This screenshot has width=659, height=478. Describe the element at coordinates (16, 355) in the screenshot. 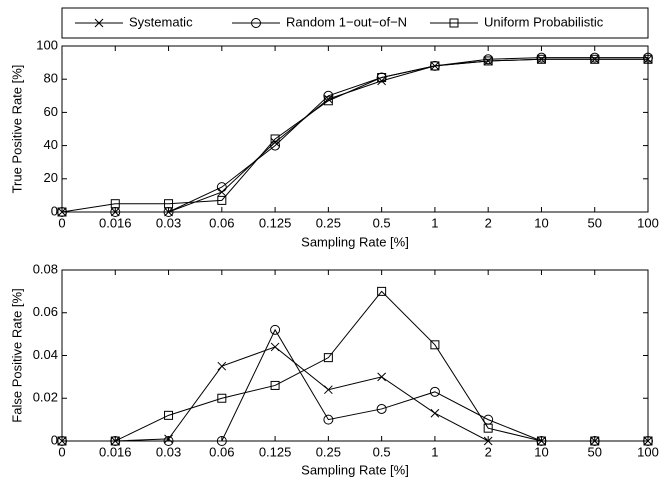

I see `y-axis-label: False Positive Rate [%]` at that location.